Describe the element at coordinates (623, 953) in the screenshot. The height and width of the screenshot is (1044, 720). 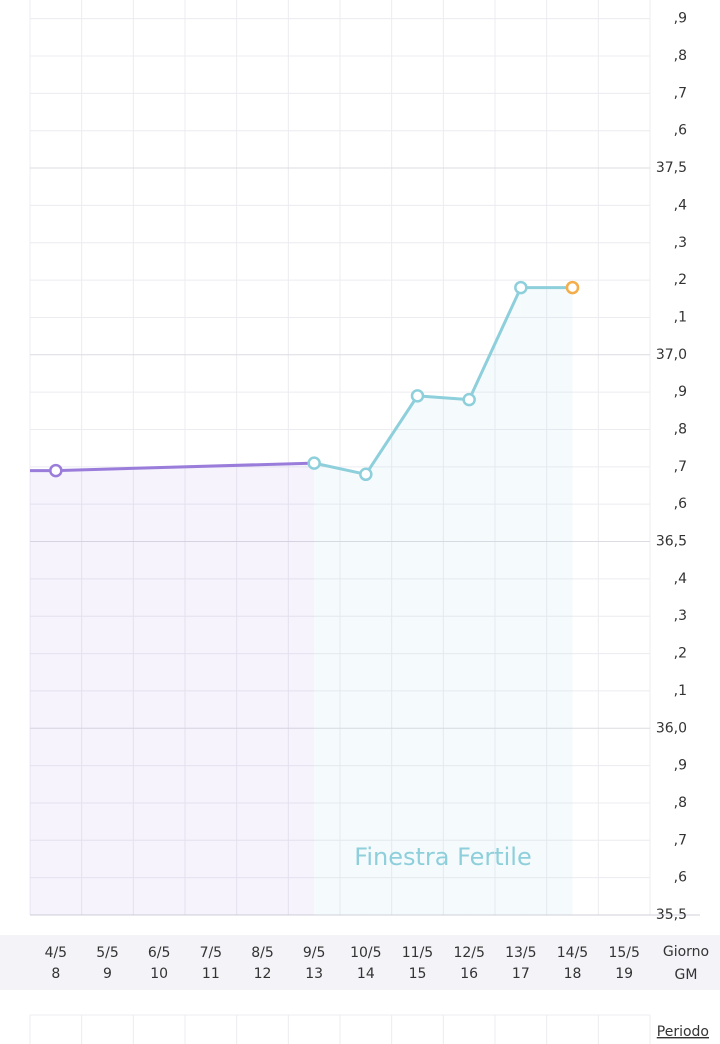
I see `x-tick-label: 15/5` at that location.